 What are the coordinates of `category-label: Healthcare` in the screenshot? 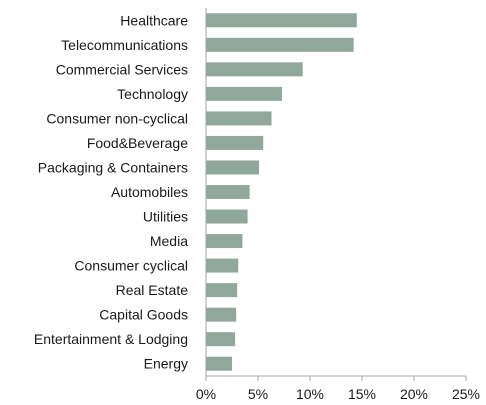 It's located at (154, 20).